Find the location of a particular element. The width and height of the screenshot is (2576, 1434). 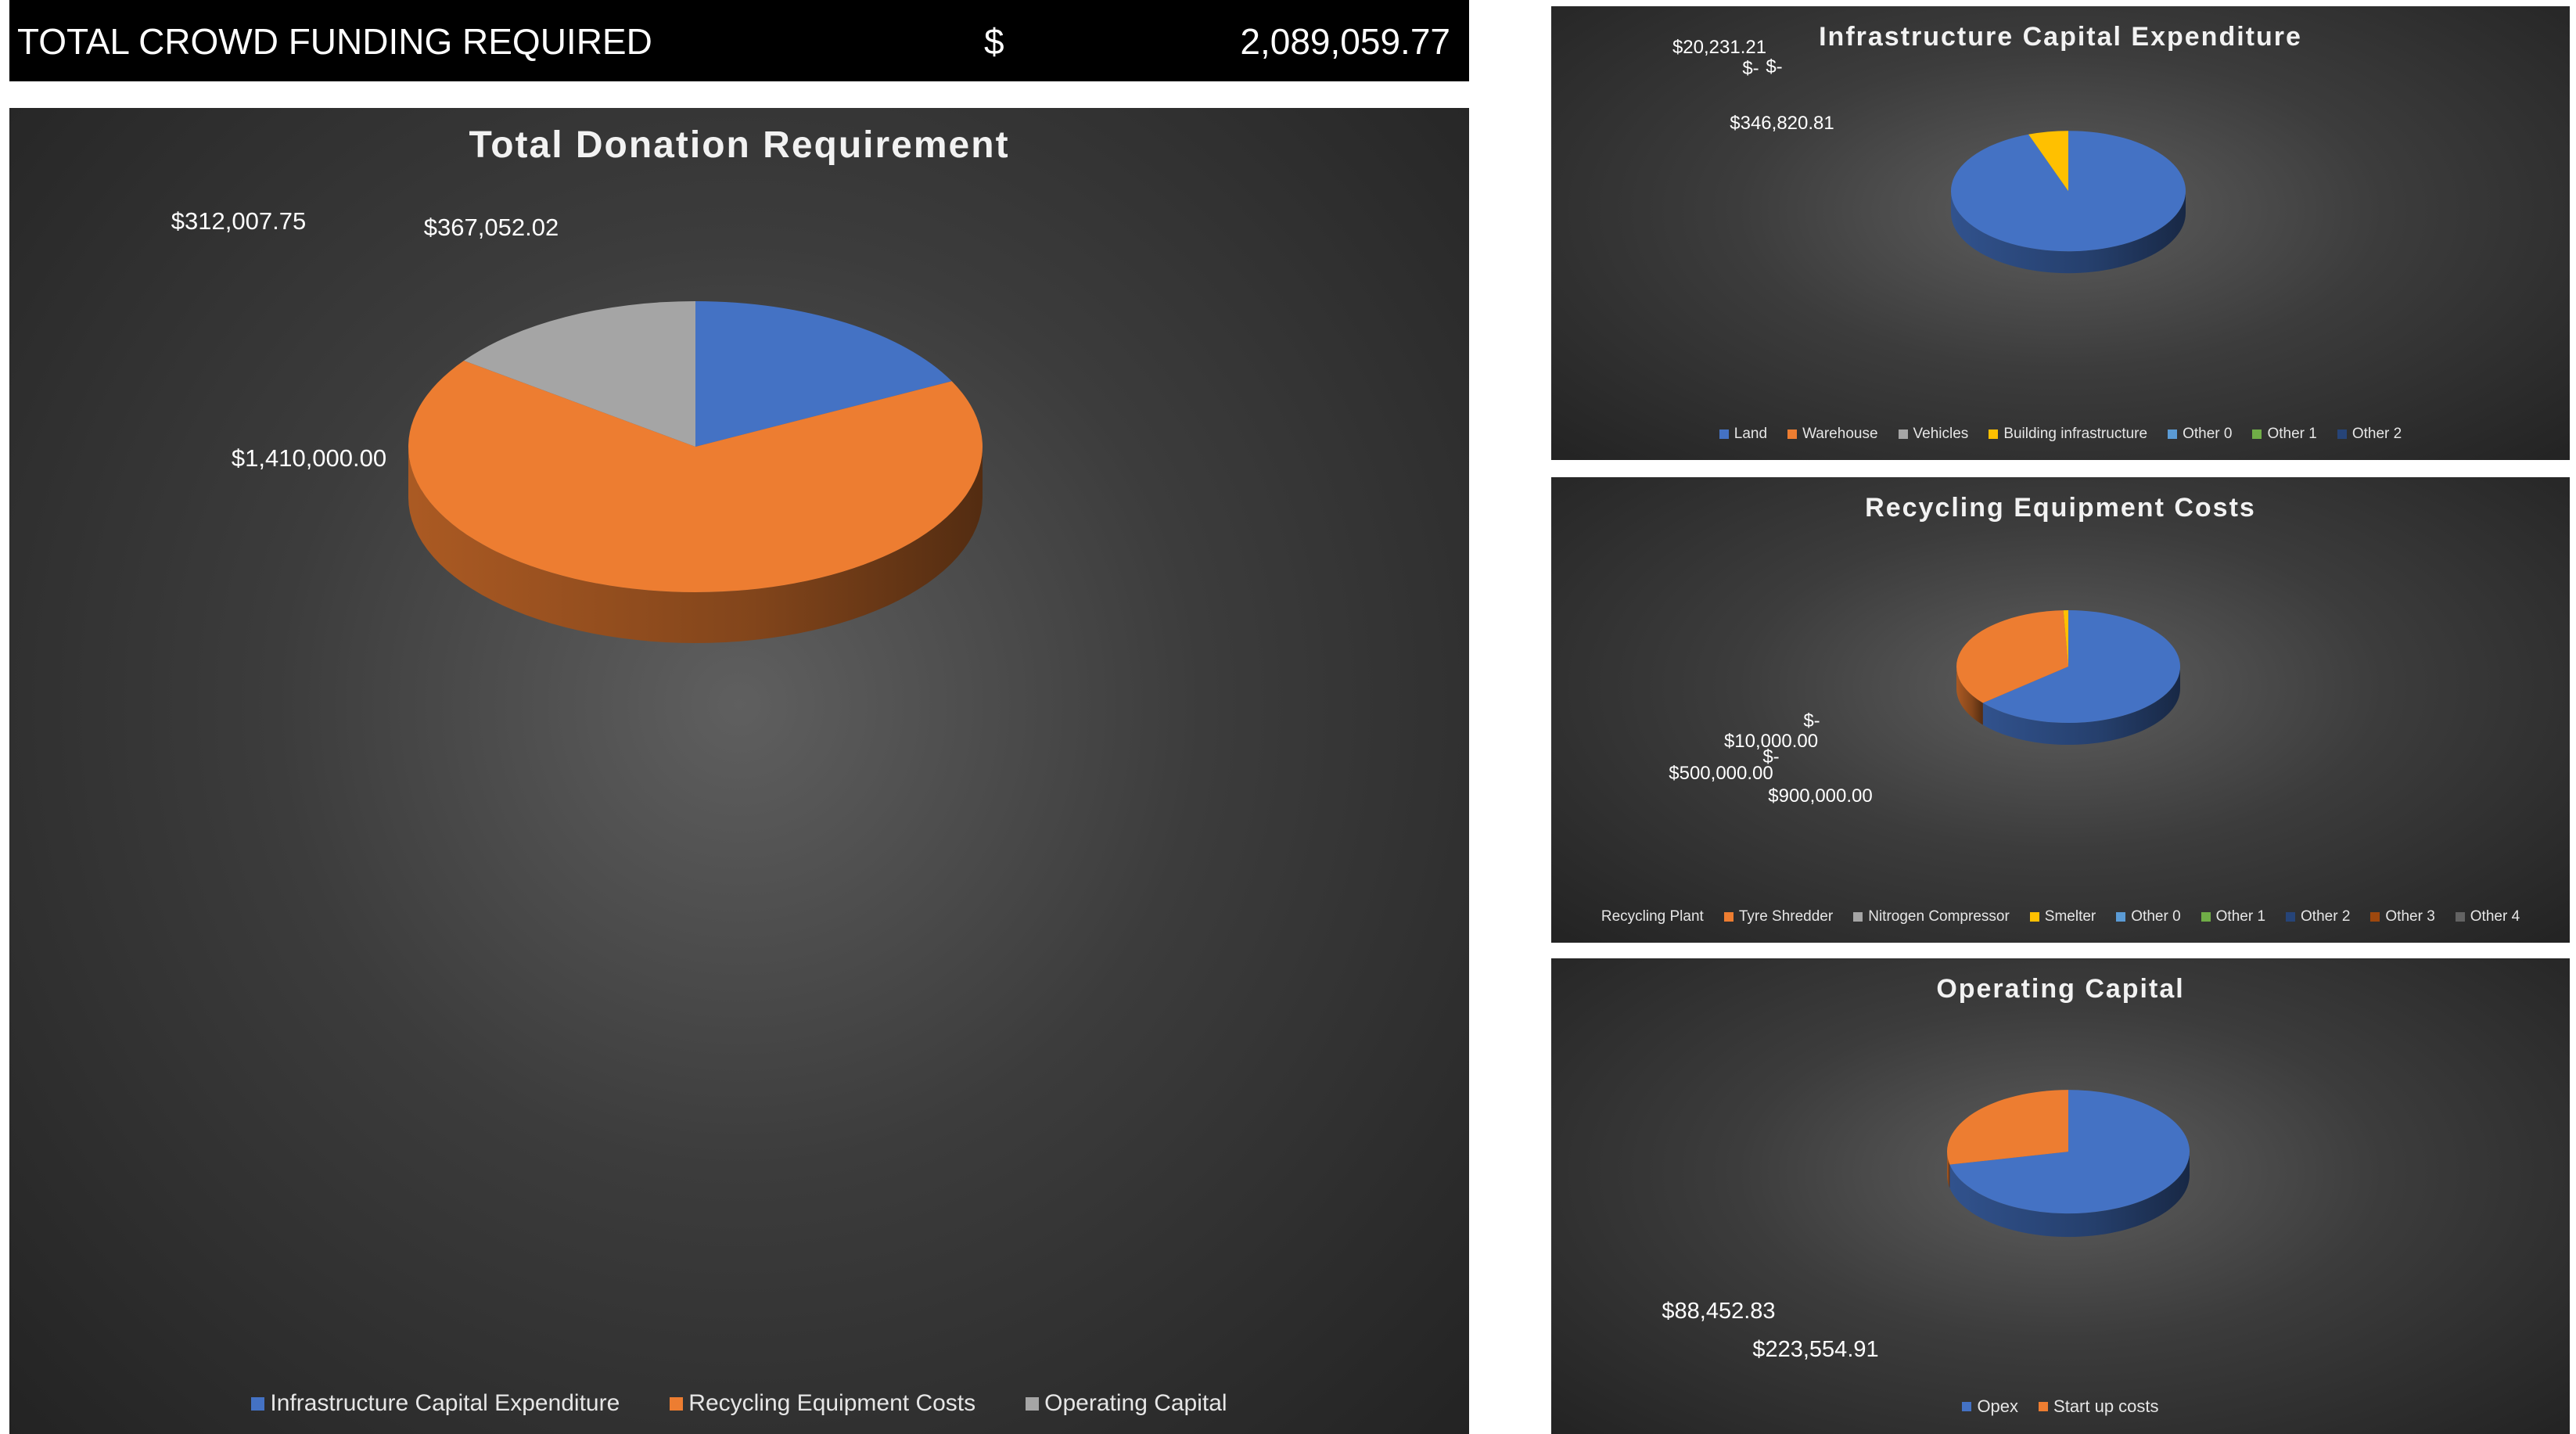

pie-side-recycling-plant is located at coordinates (2081, 706).